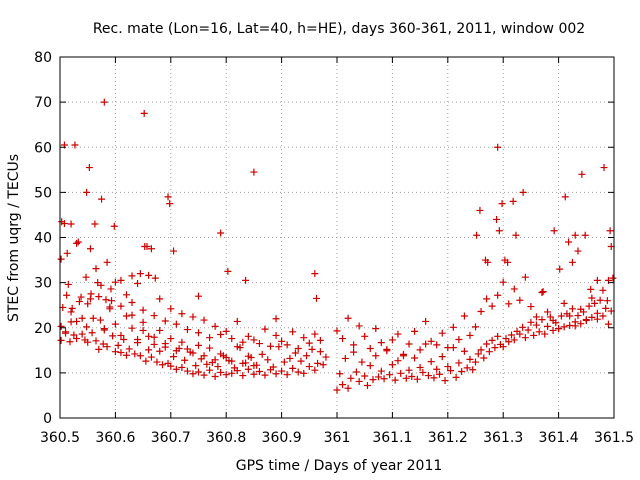 The image size is (640, 480). Describe the element at coordinates (43, 374) in the screenshot. I see `y-tick-label: 10` at that location.